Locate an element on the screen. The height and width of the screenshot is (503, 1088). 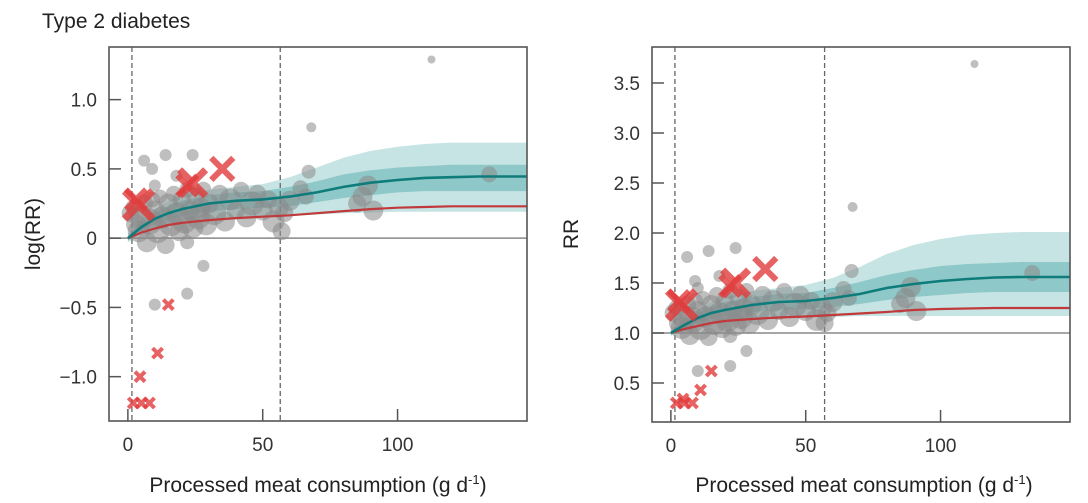
y-axis-label: log(RR) is located at coordinates (33, 234).